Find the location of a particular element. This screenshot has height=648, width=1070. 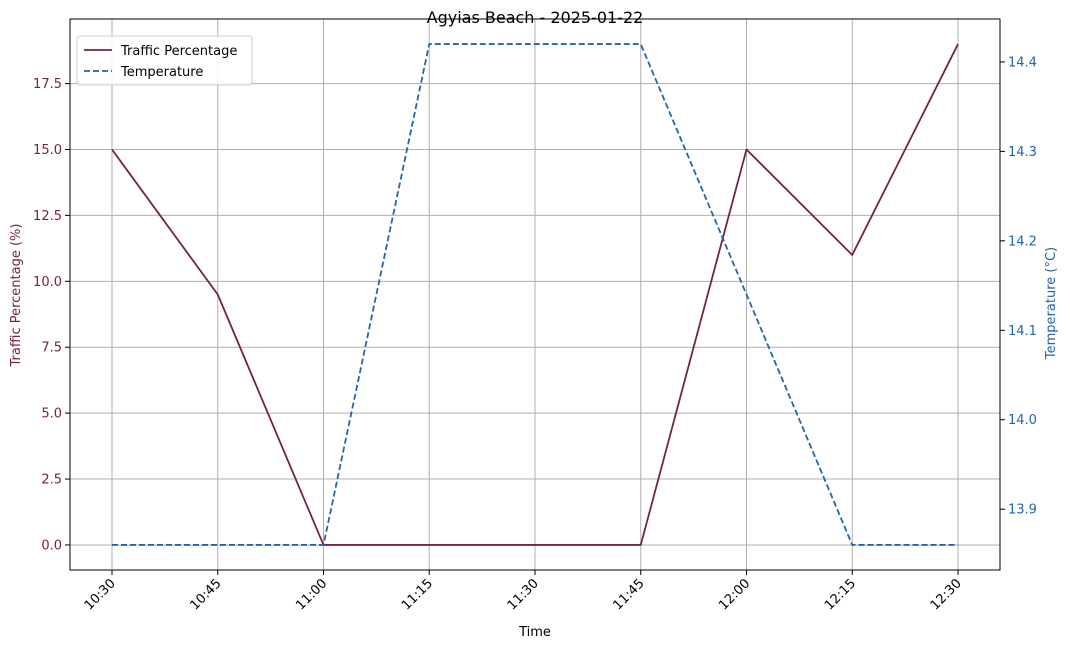

legend: Traffic Percentage Temperature is located at coordinates (164, 60).